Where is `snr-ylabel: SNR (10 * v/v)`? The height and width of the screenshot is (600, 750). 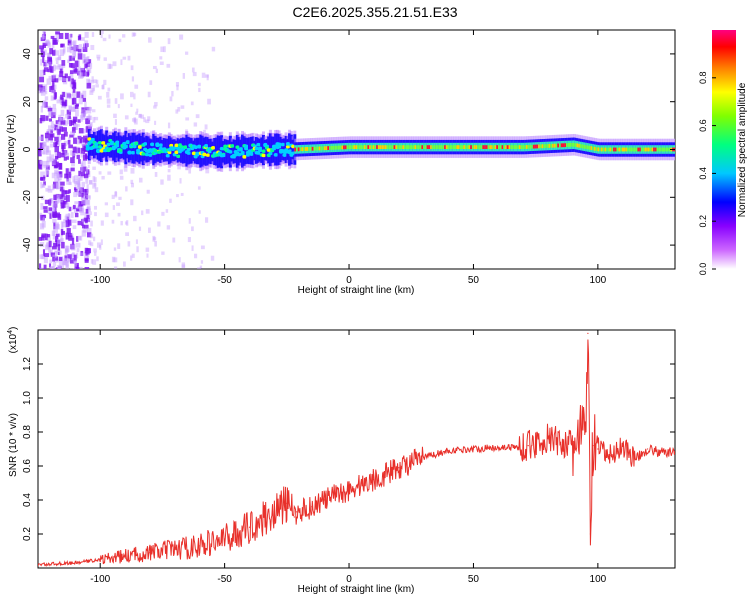
snr-ylabel: SNR (10 * v/v) is located at coordinates (13, 445).